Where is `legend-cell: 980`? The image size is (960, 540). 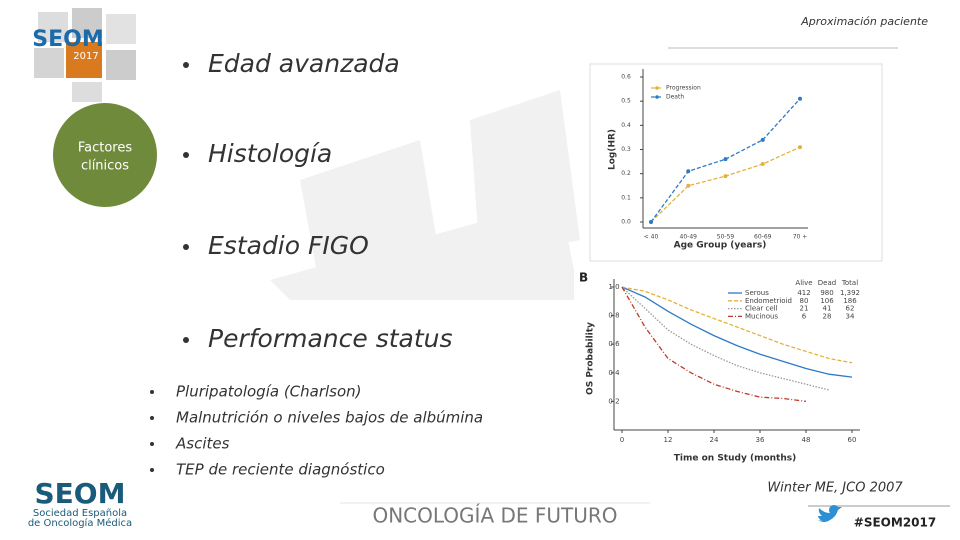 legend-cell: 980 is located at coordinates (826, 293).